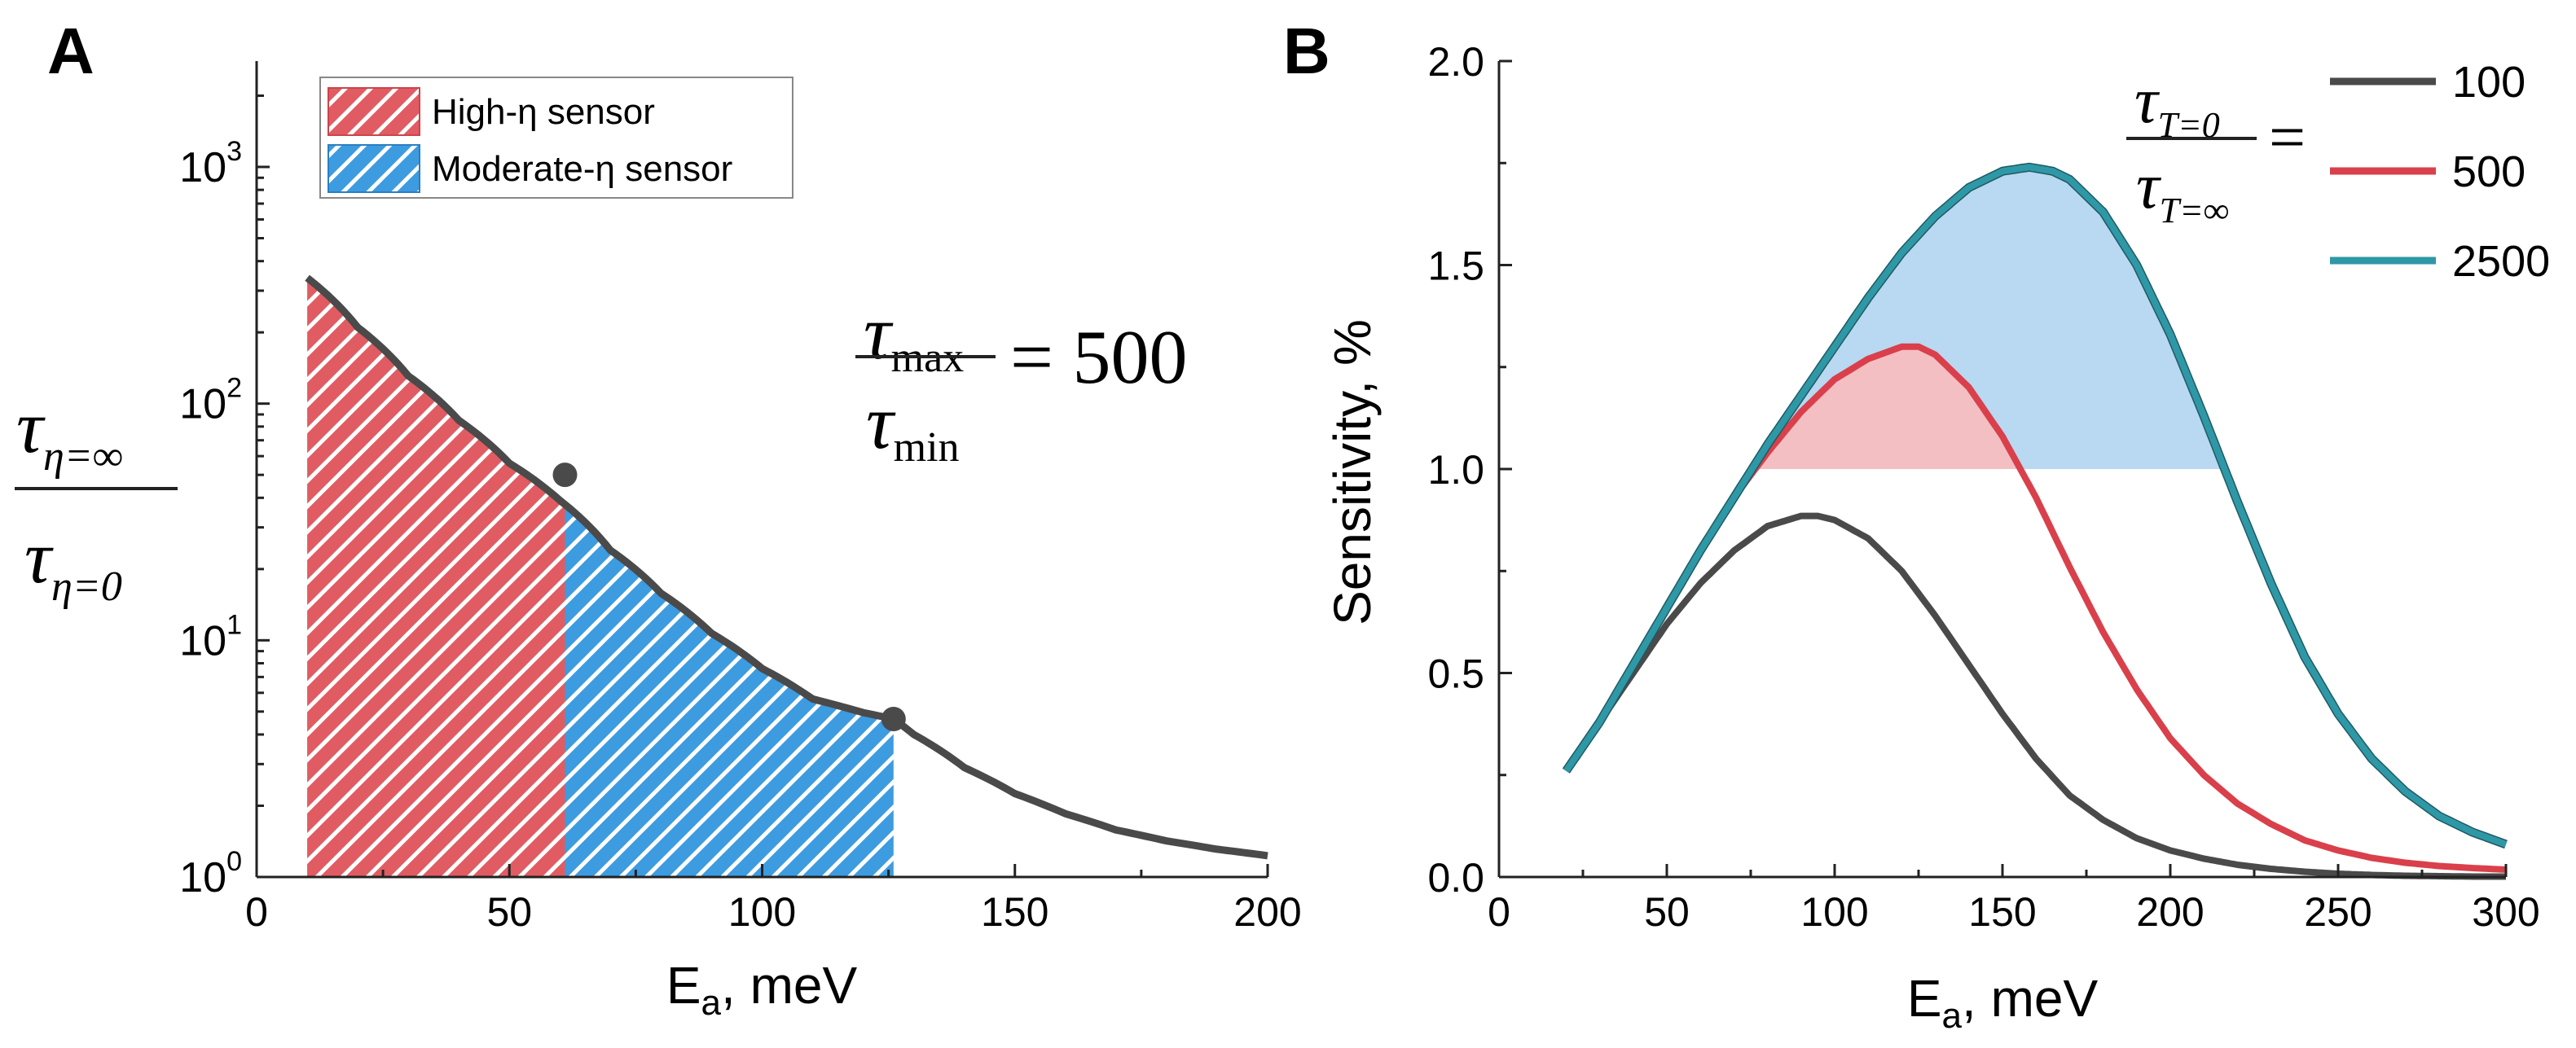  What do you see at coordinates (1455, 62) in the screenshot?
I see `b-y-tick-label: 2.0` at bounding box center [1455, 62].